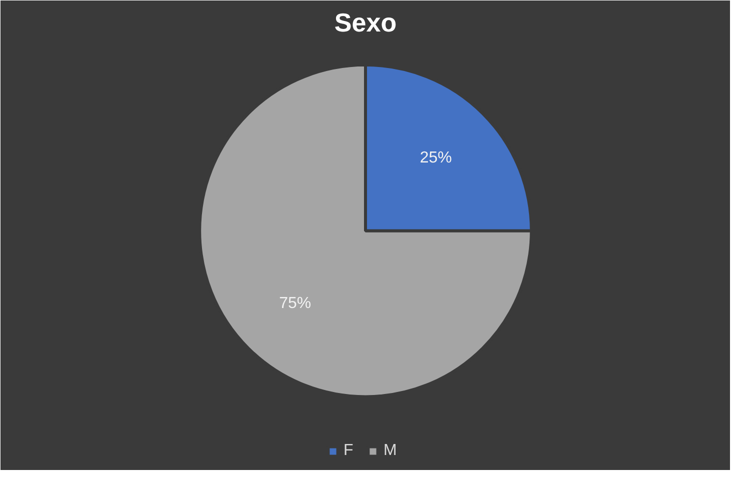 This screenshot has width=738, height=480. What do you see at coordinates (349, 451) in the screenshot?
I see `legend-label: F` at bounding box center [349, 451].